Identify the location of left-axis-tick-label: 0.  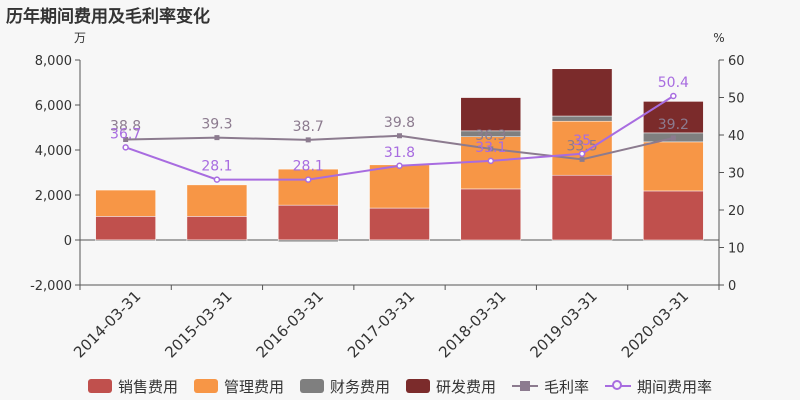
(68, 241).